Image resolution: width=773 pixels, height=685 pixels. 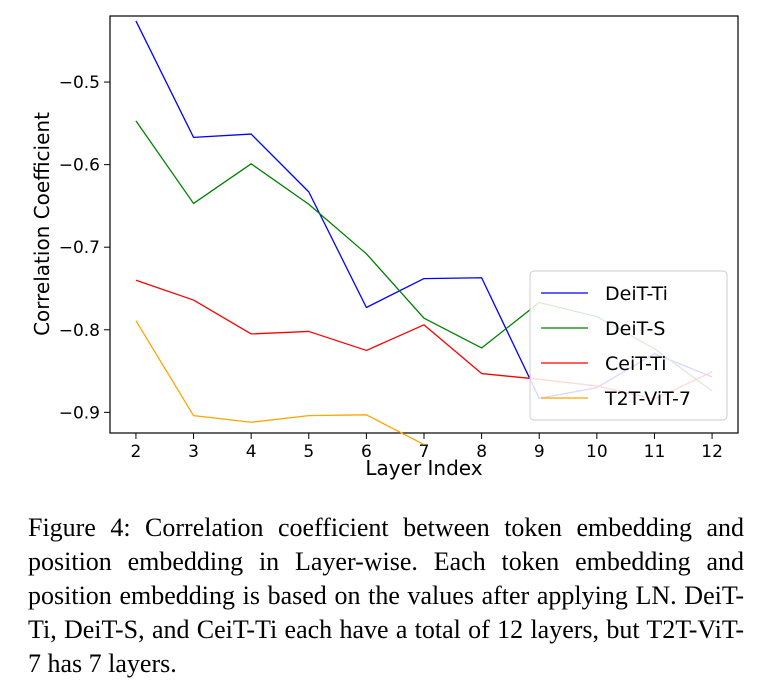 What do you see at coordinates (481, 452) in the screenshot?
I see `x-tick-label: 8` at bounding box center [481, 452].